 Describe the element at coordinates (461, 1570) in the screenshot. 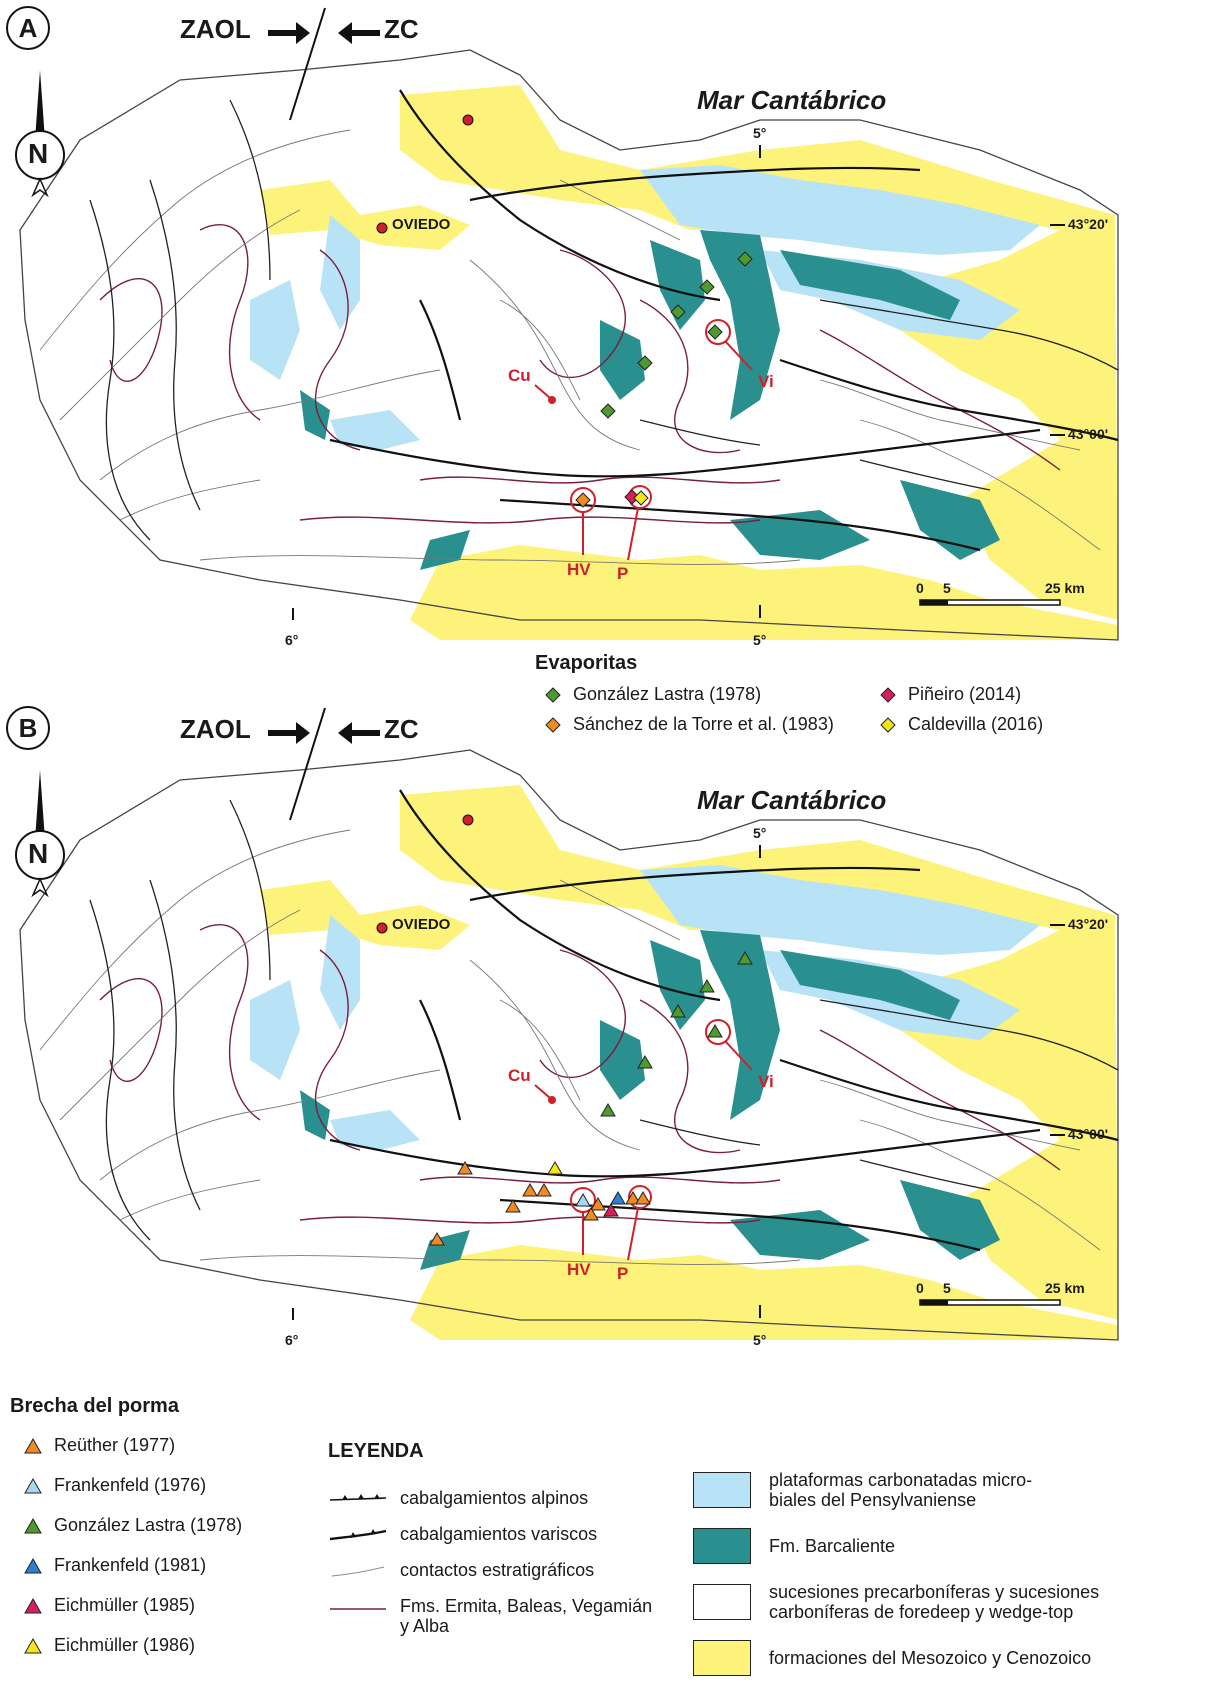

I see `leyenda-line-item: contactos estratigráficos` at that location.